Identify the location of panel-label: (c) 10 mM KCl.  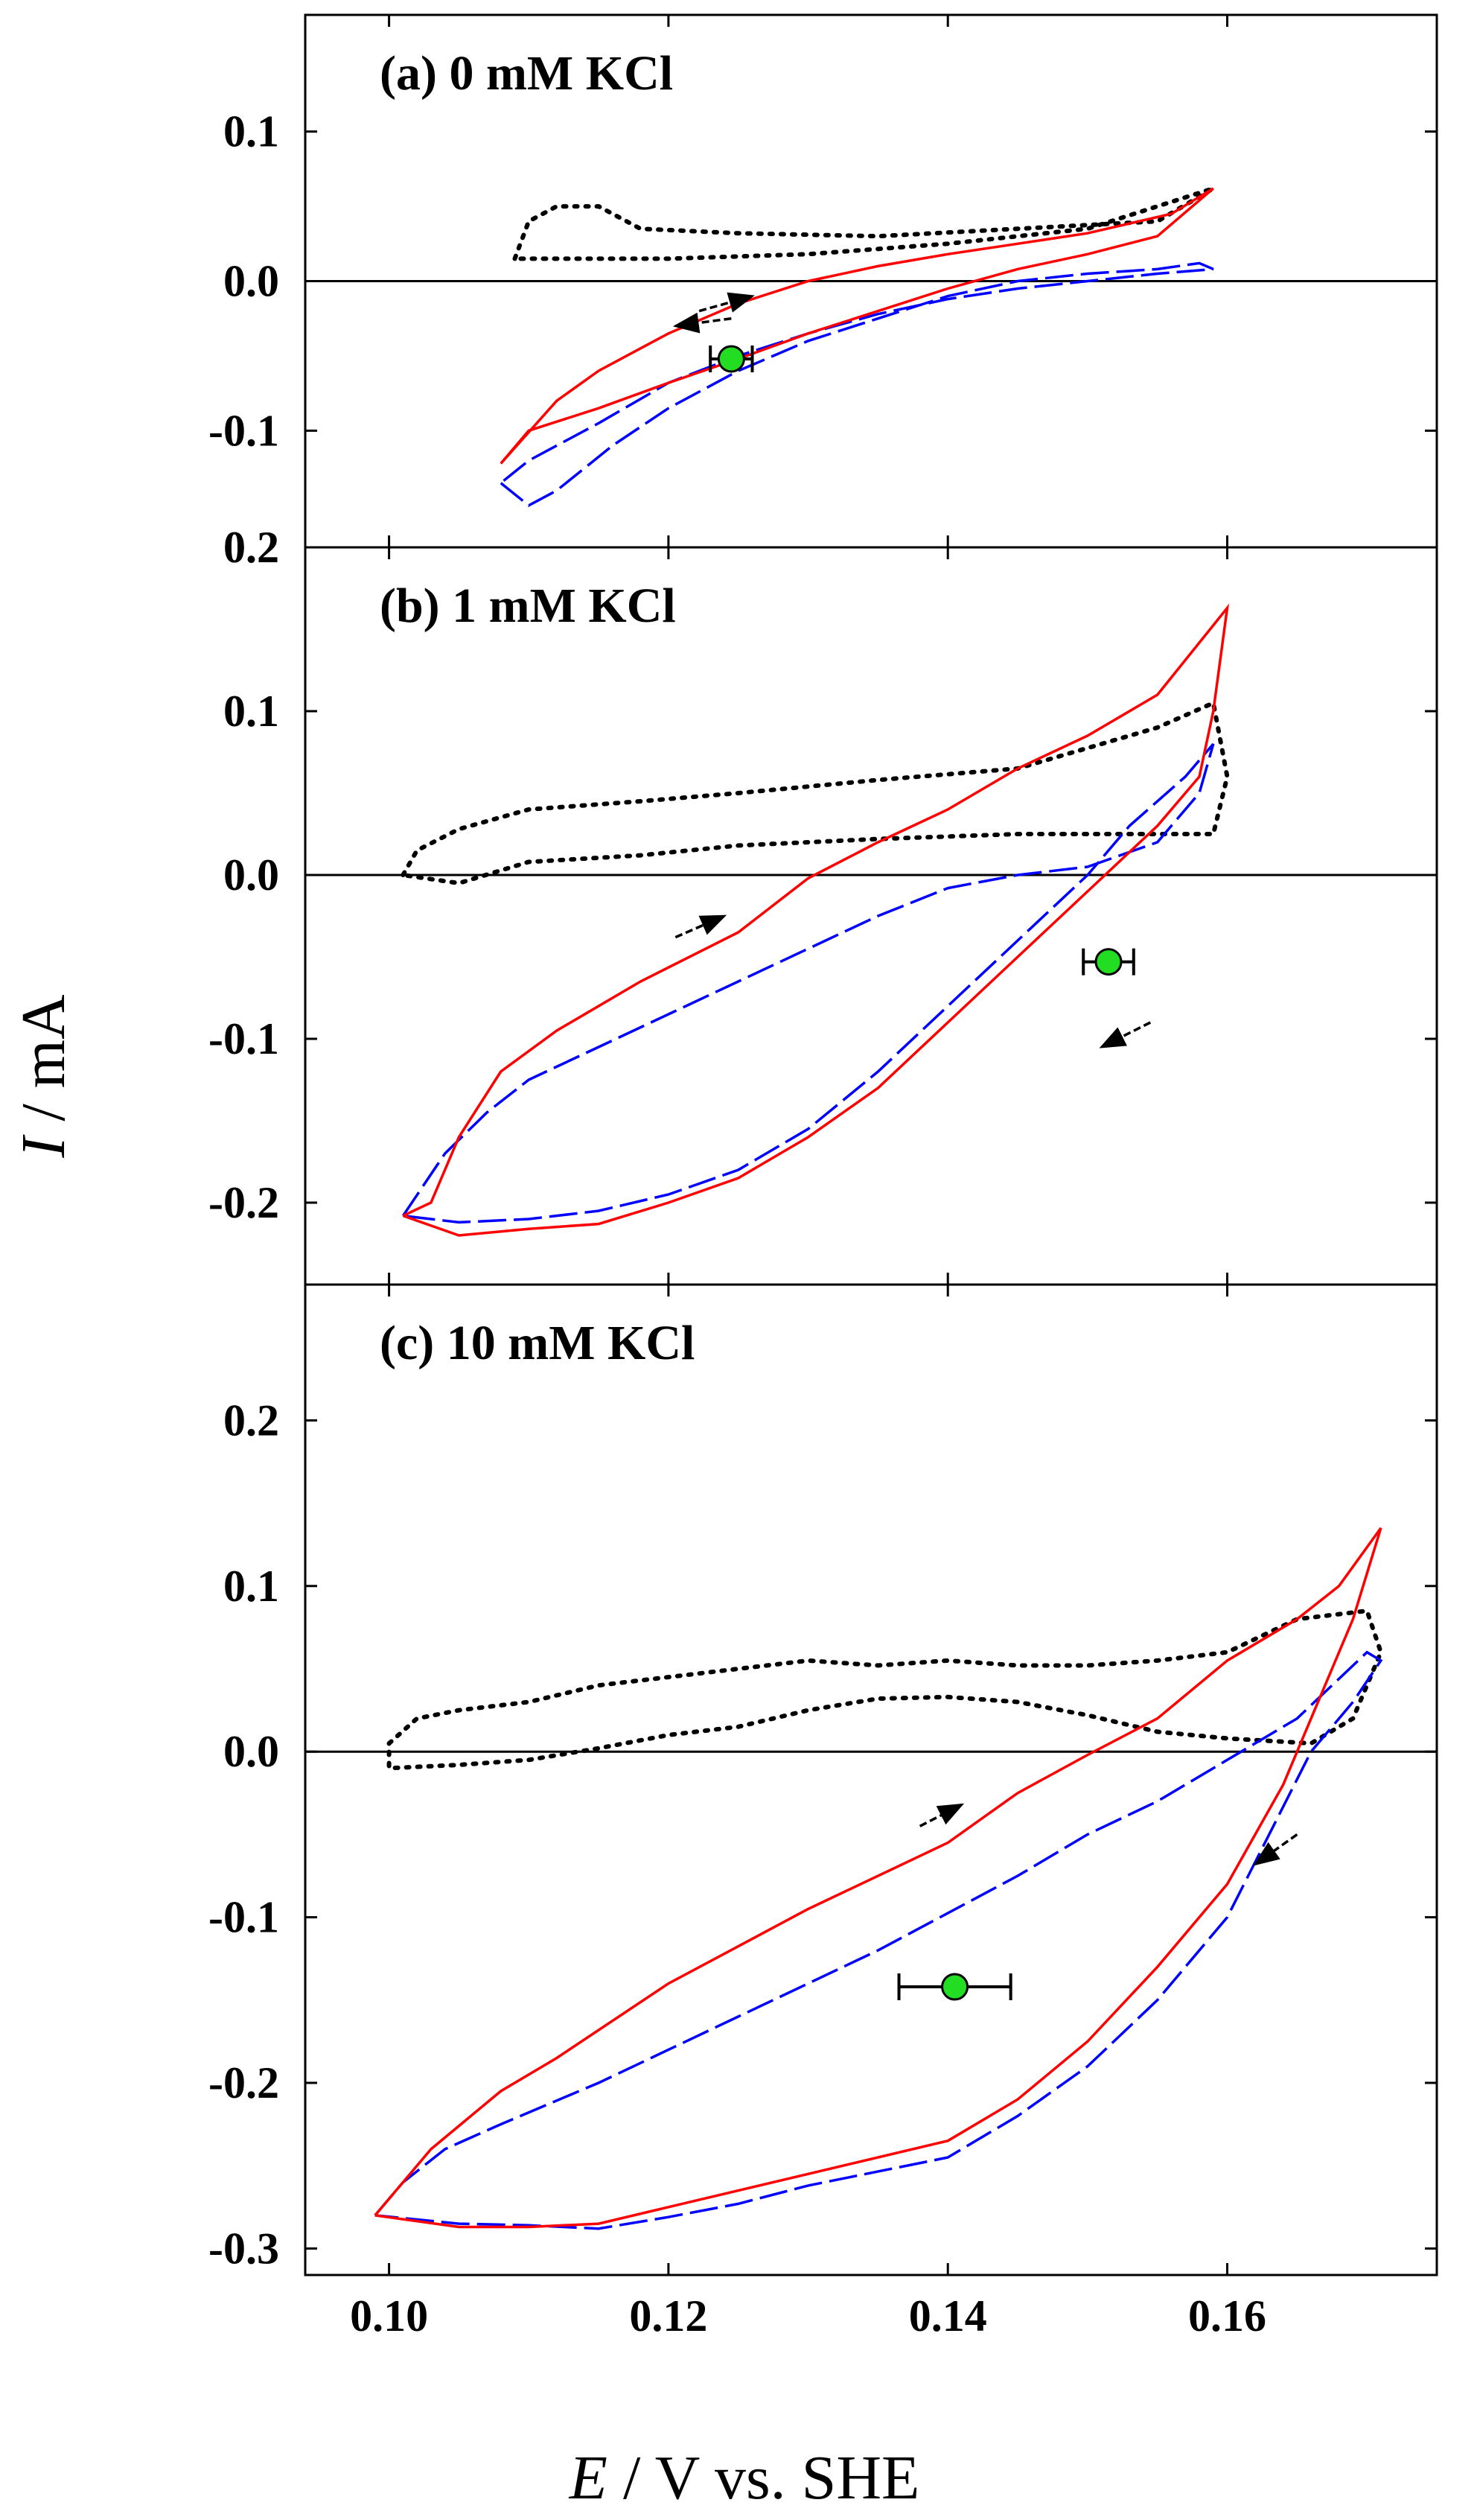
(537, 1343).